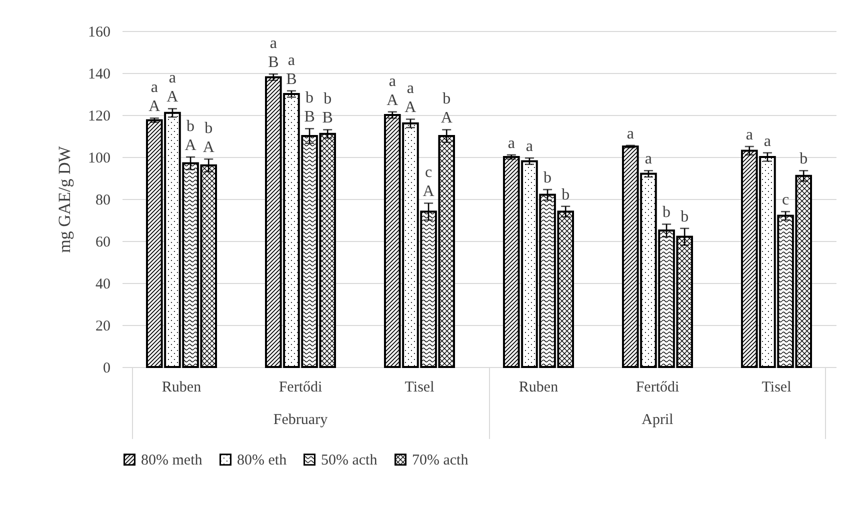 This screenshot has height=507, width=854. I want to click on y-tick-label: 120, so click(99, 116).